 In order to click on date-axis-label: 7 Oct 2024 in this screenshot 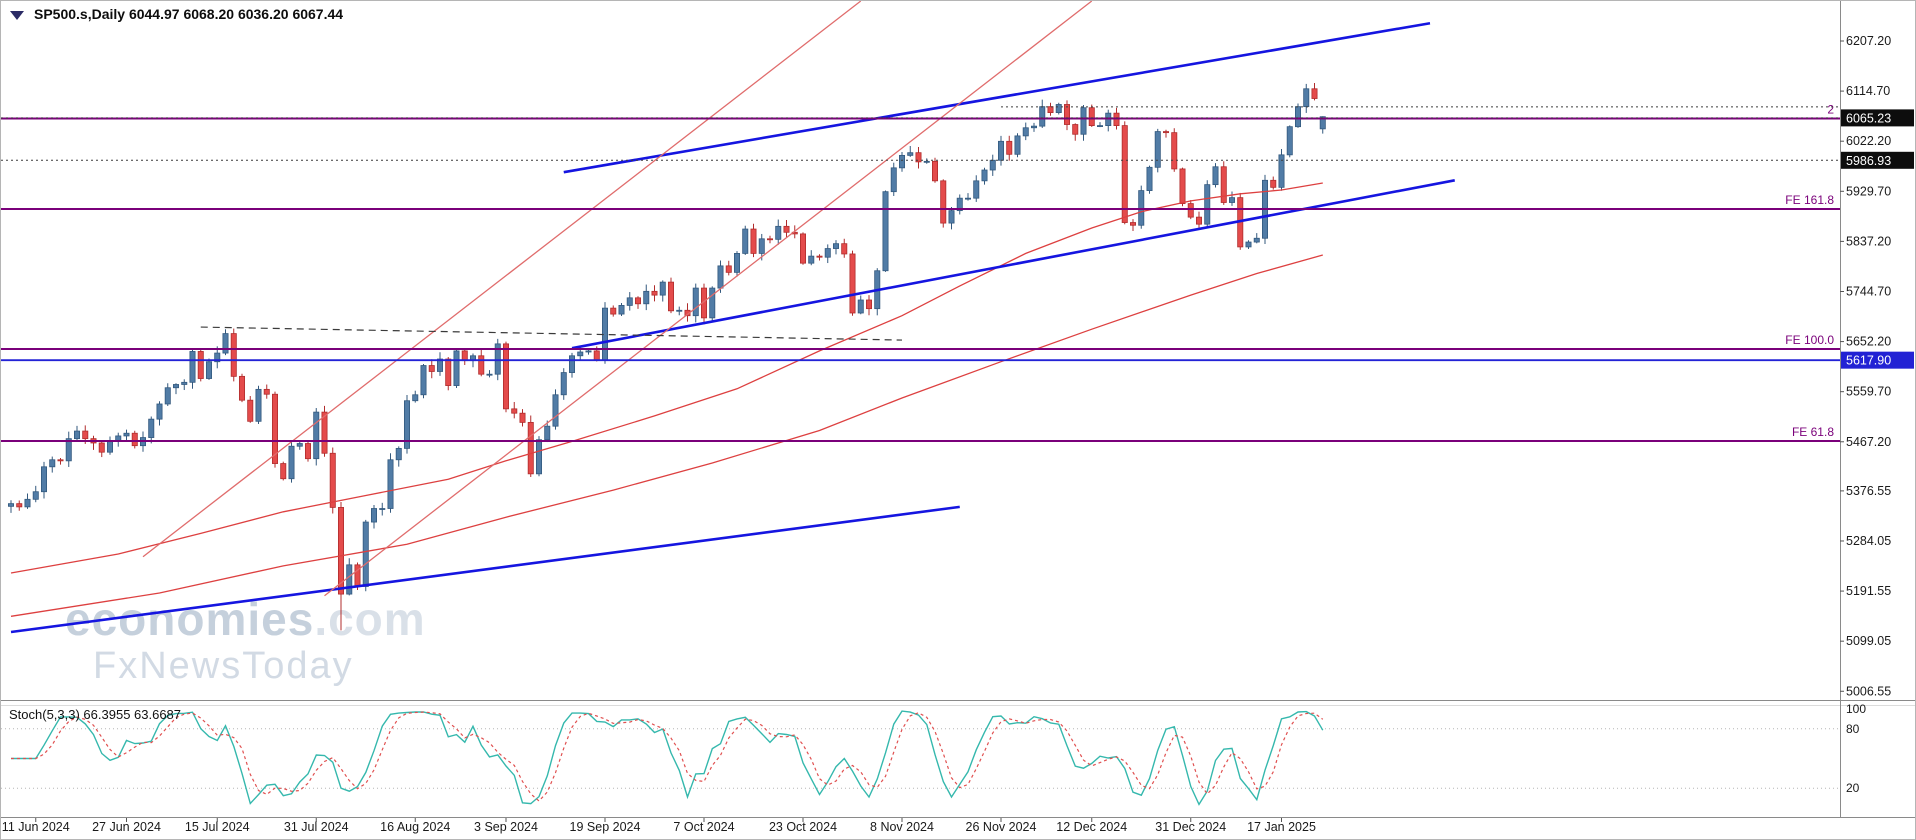, I will do `click(703, 827)`.